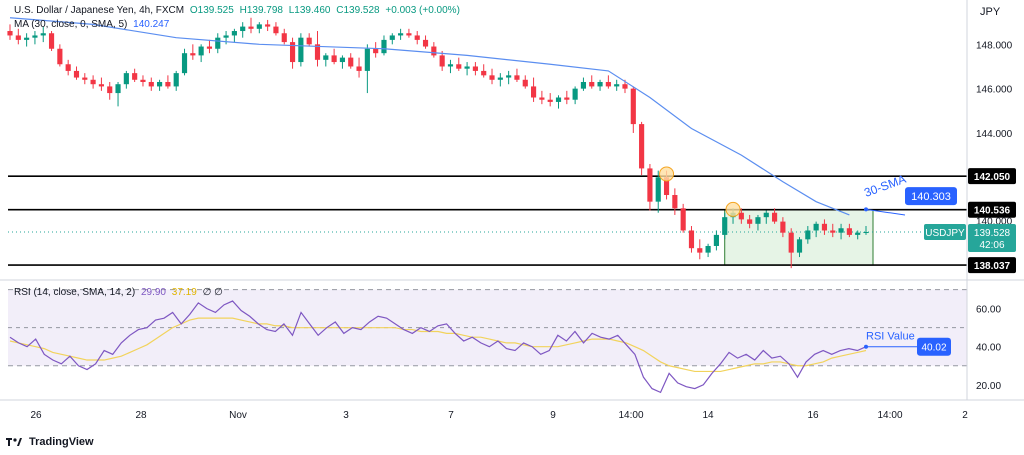  What do you see at coordinates (965, 415) in the screenshot?
I see `time-tick-label: 2` at bounding box center [965, 415].